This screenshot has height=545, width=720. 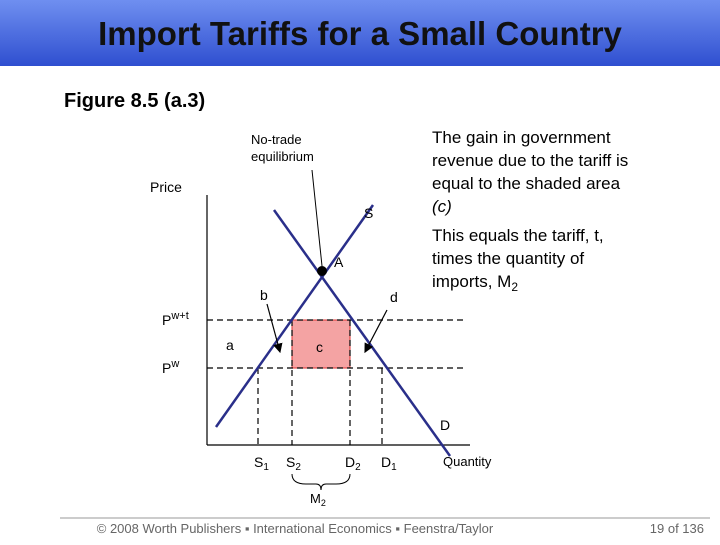 What do you see at coordinates (336, 382) in the screenshot?
I see `guides` at bounding box center [336, 382].